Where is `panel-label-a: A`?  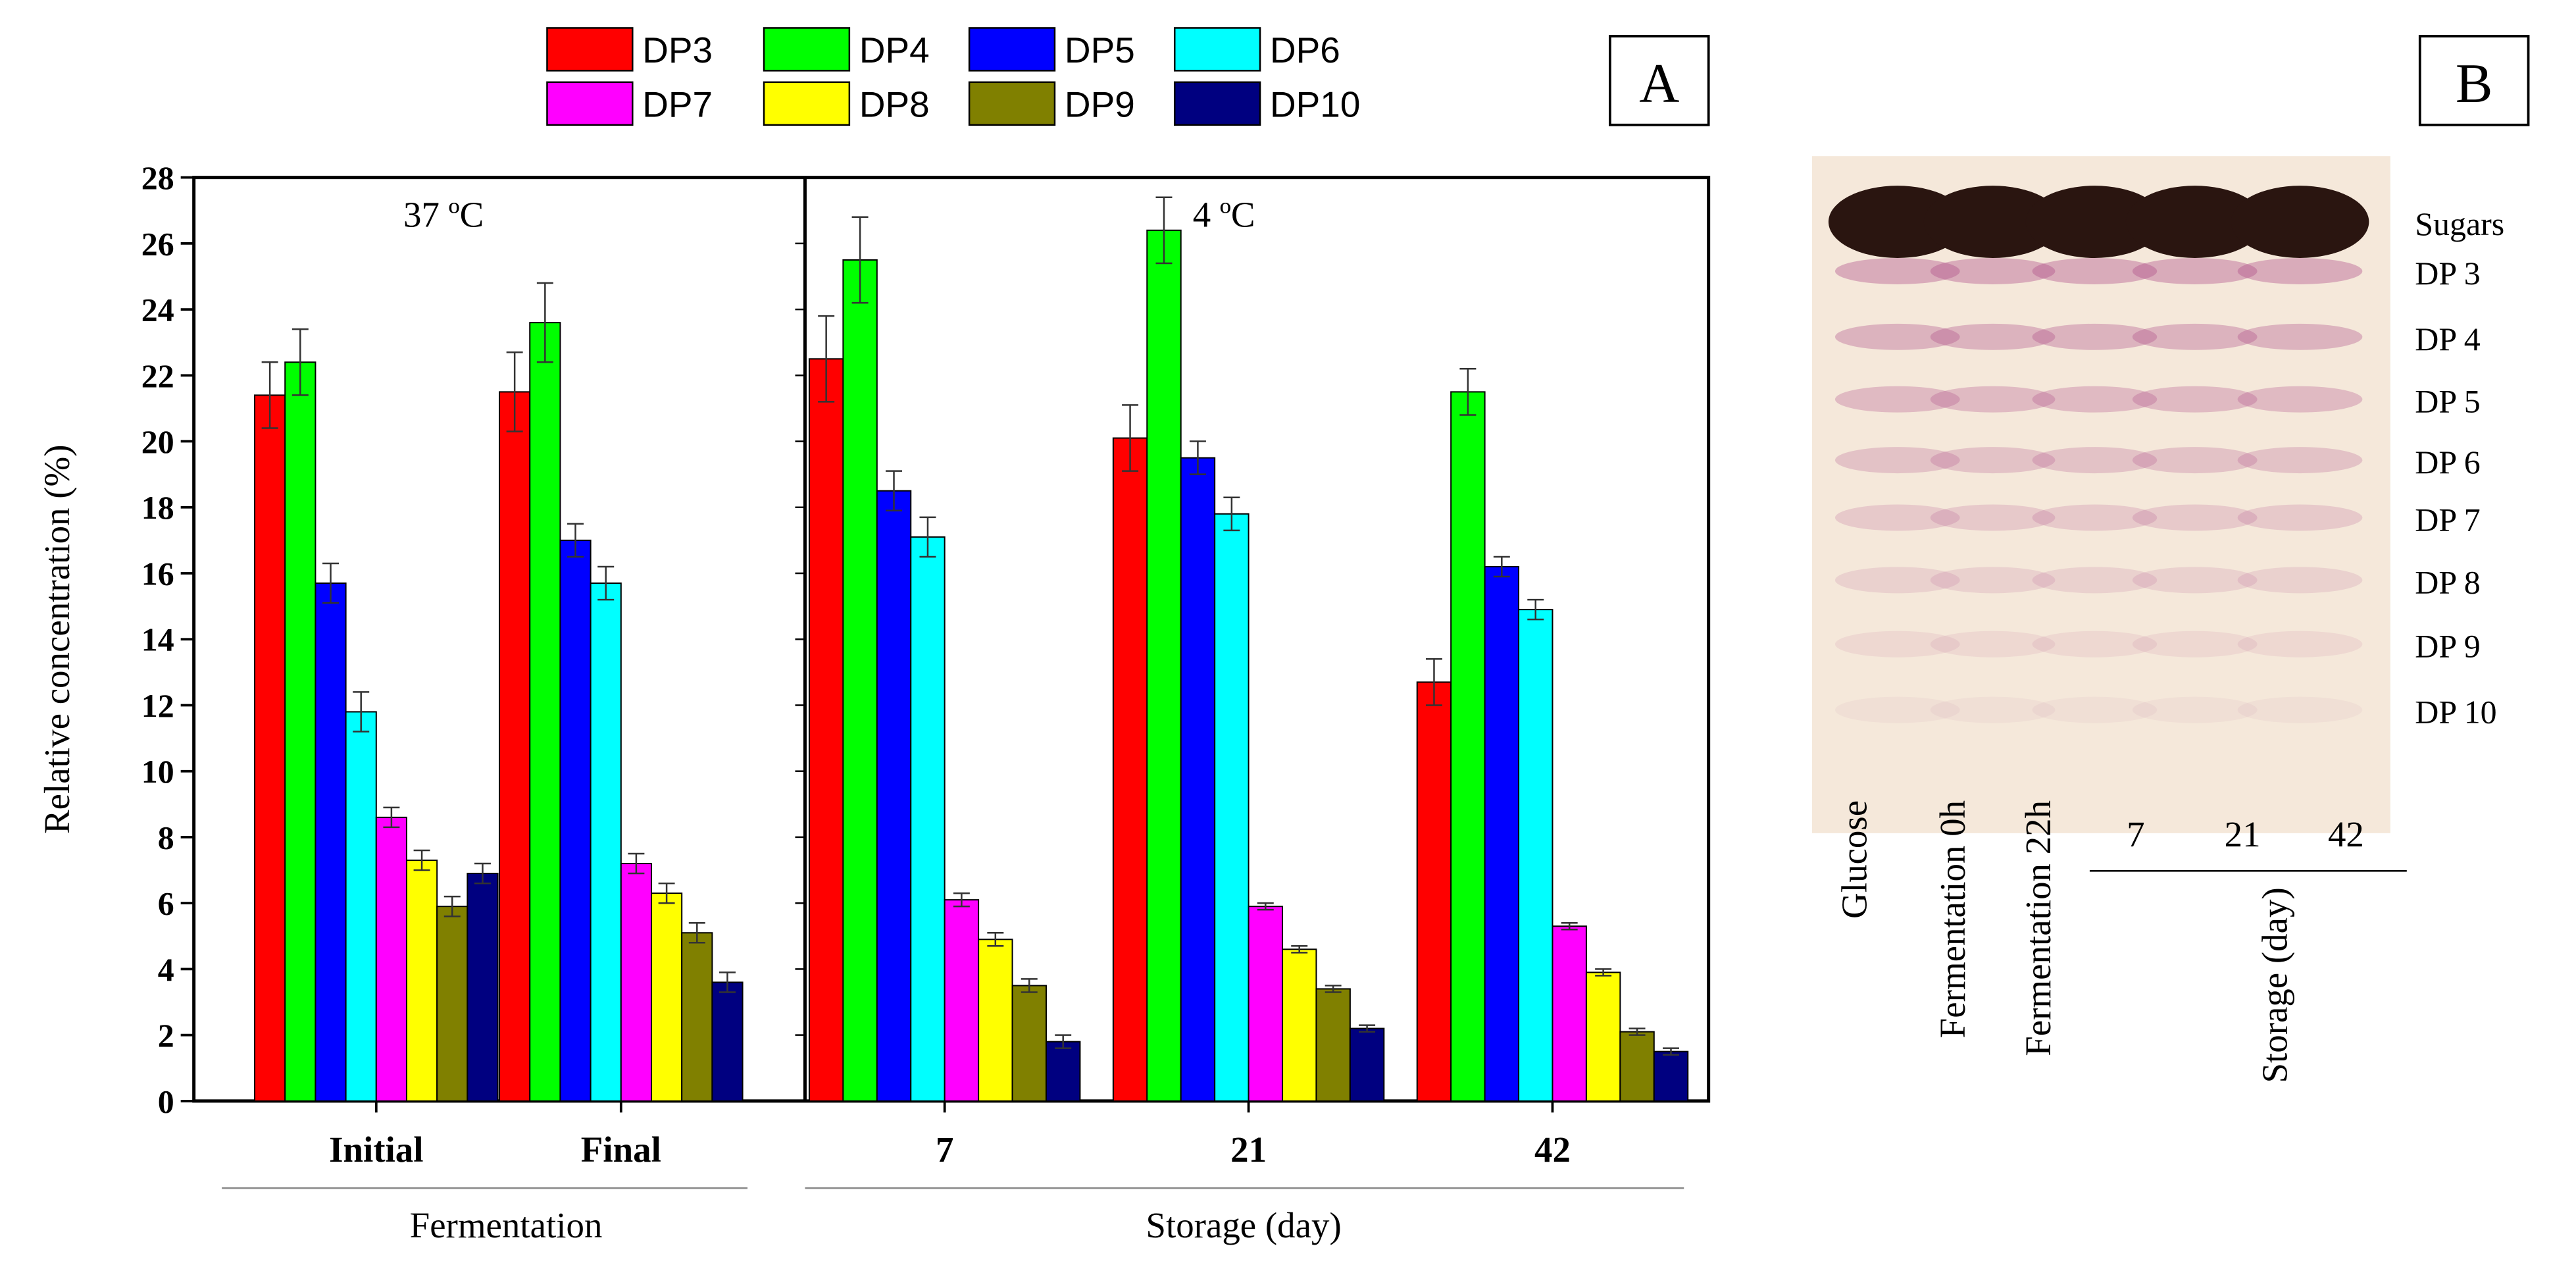
panel-label-a: A is located at coordinates (1659, 84).